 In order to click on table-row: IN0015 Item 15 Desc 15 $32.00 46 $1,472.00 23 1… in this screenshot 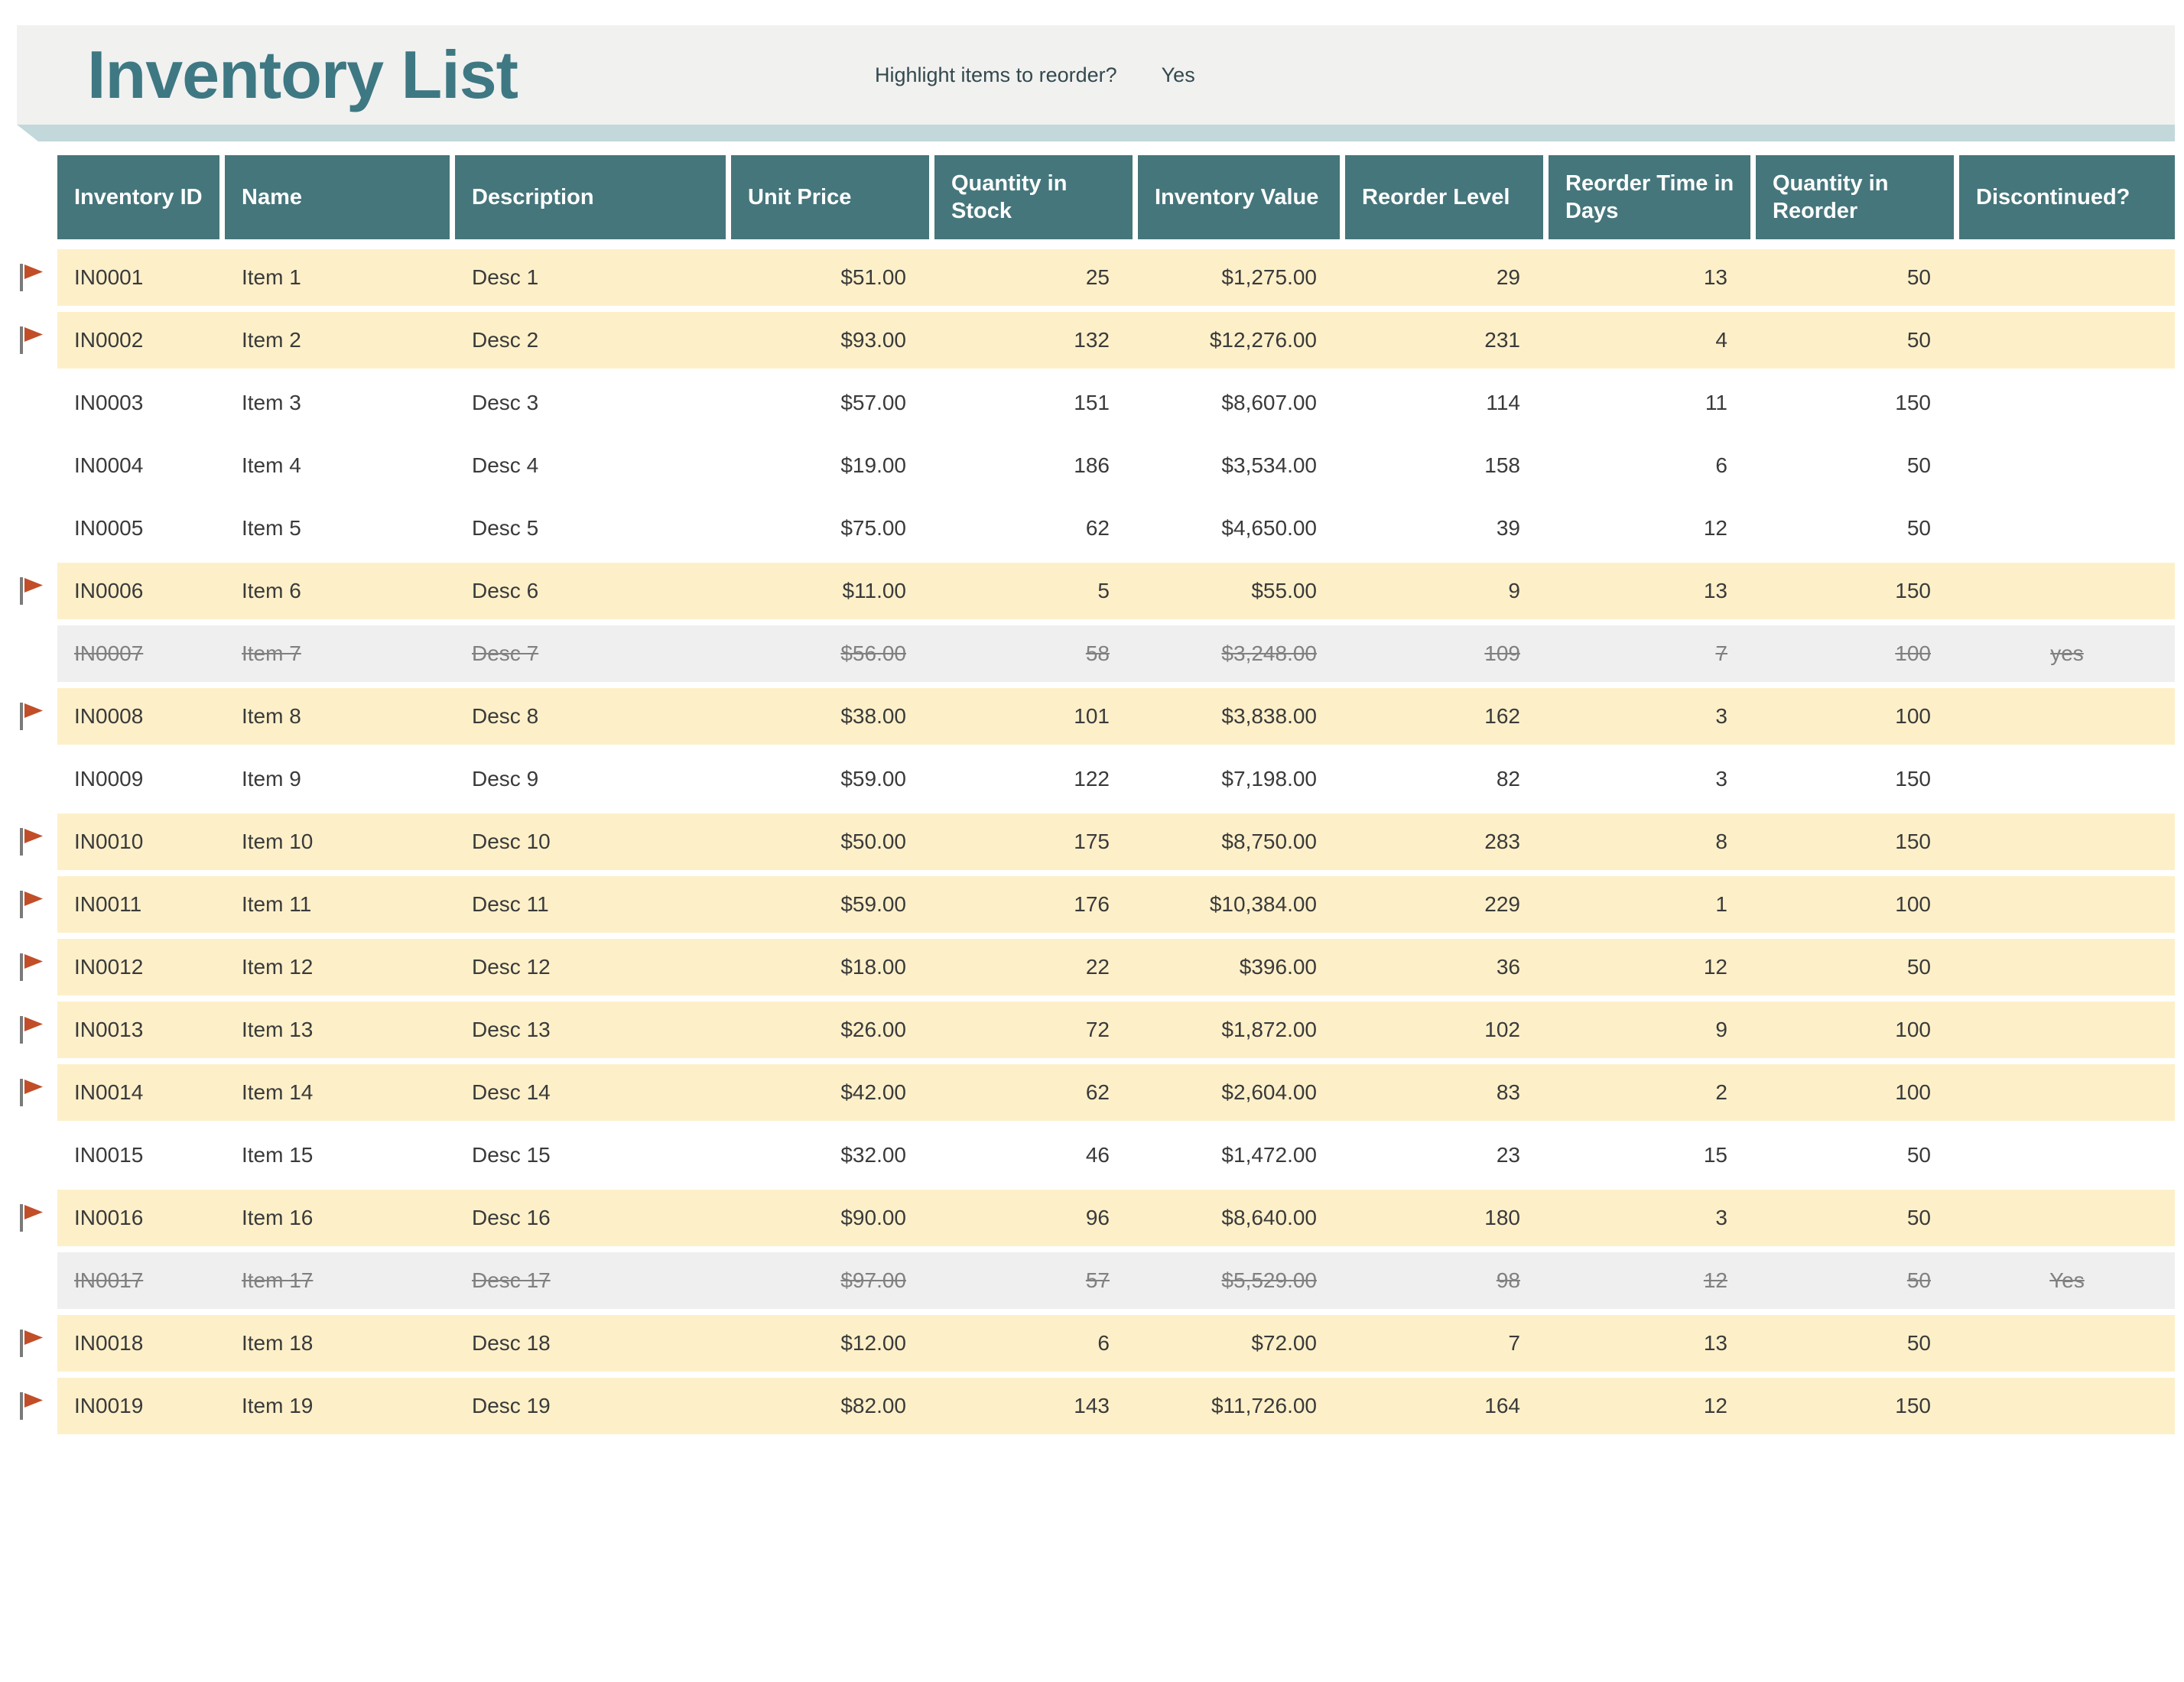, I will do `click(1116, 1155)`.